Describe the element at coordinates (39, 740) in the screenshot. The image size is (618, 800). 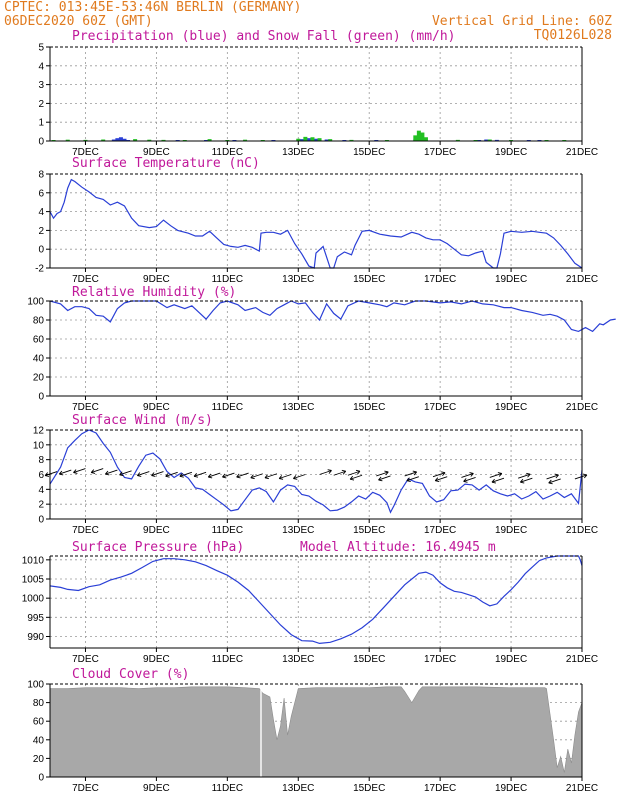
I see `cloud-ytick-label: 40` at that location.